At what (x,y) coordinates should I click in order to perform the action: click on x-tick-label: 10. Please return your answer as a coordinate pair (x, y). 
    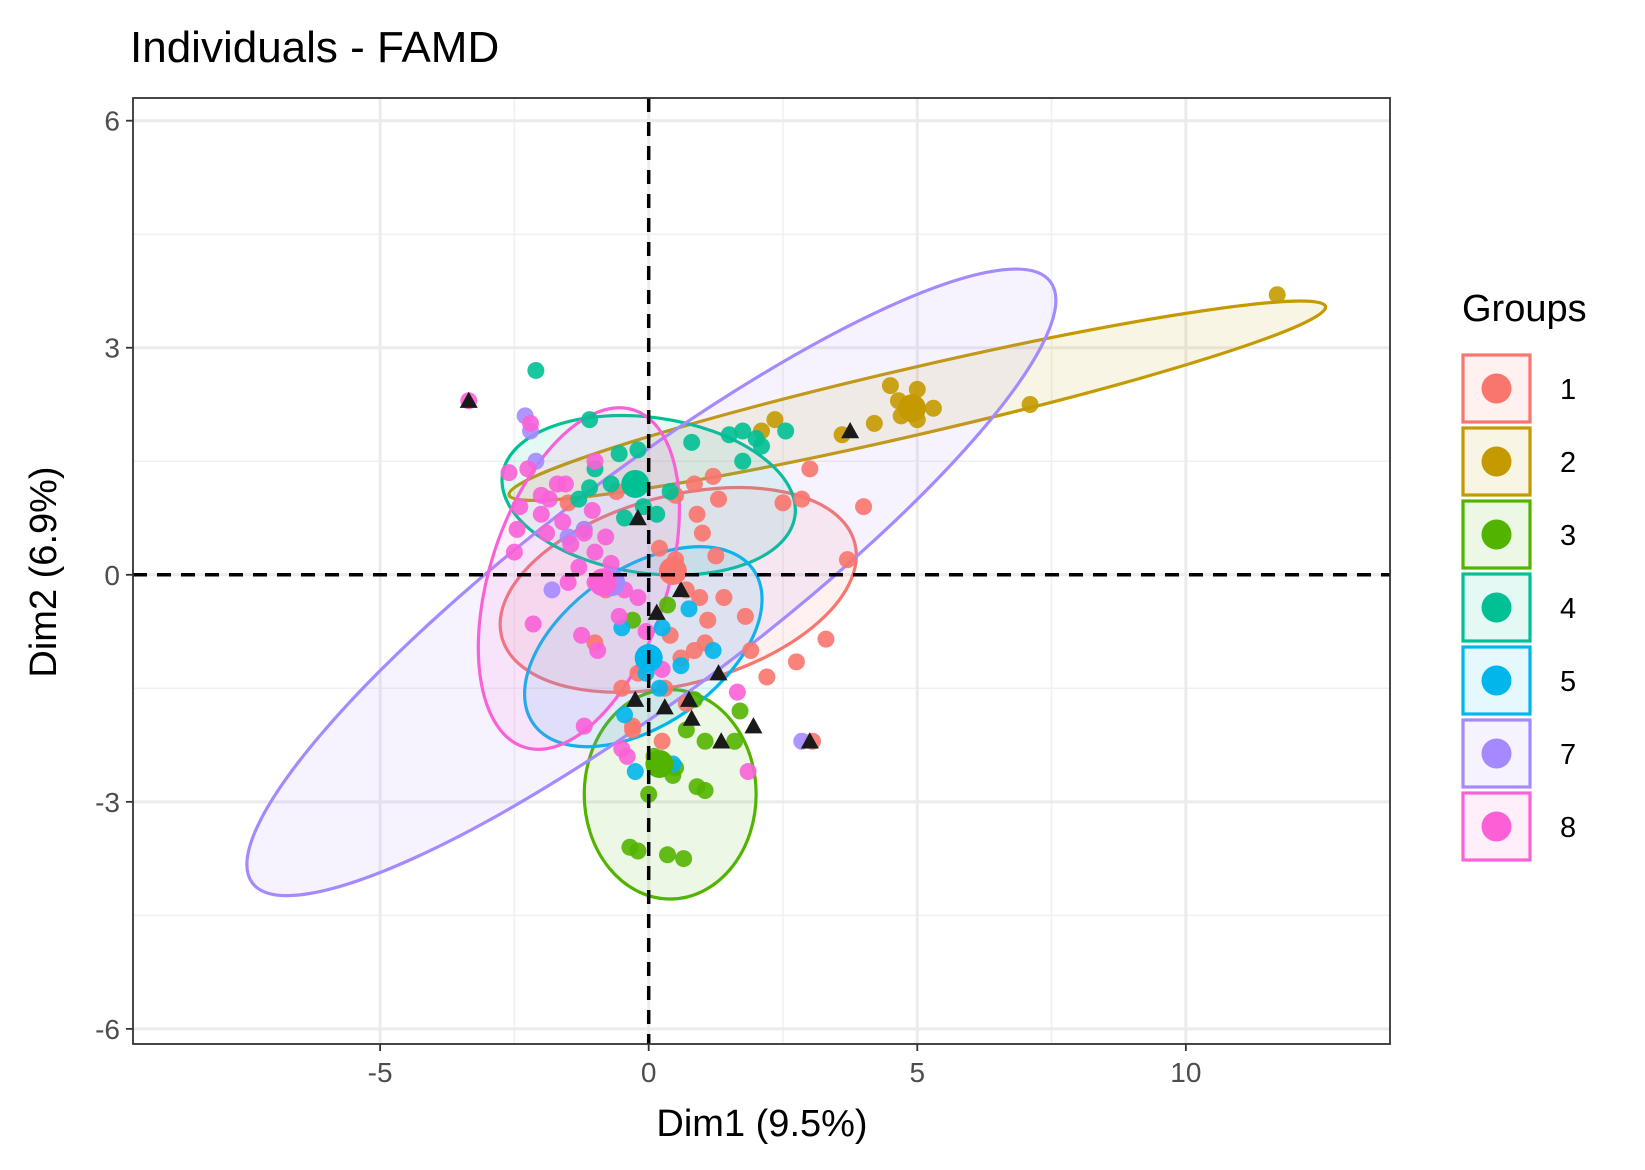
    Looking at the image, I should click on (1185, 1072).